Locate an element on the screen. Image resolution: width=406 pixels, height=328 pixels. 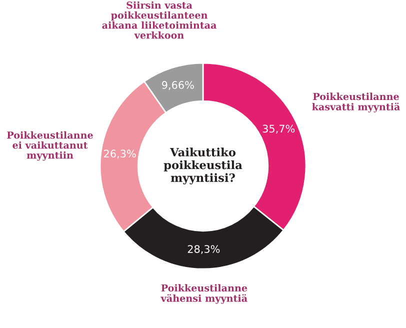
slice-label: Poikkeustilanne ei vaikuttanut myyntiin is located at coordinates (50, 146).